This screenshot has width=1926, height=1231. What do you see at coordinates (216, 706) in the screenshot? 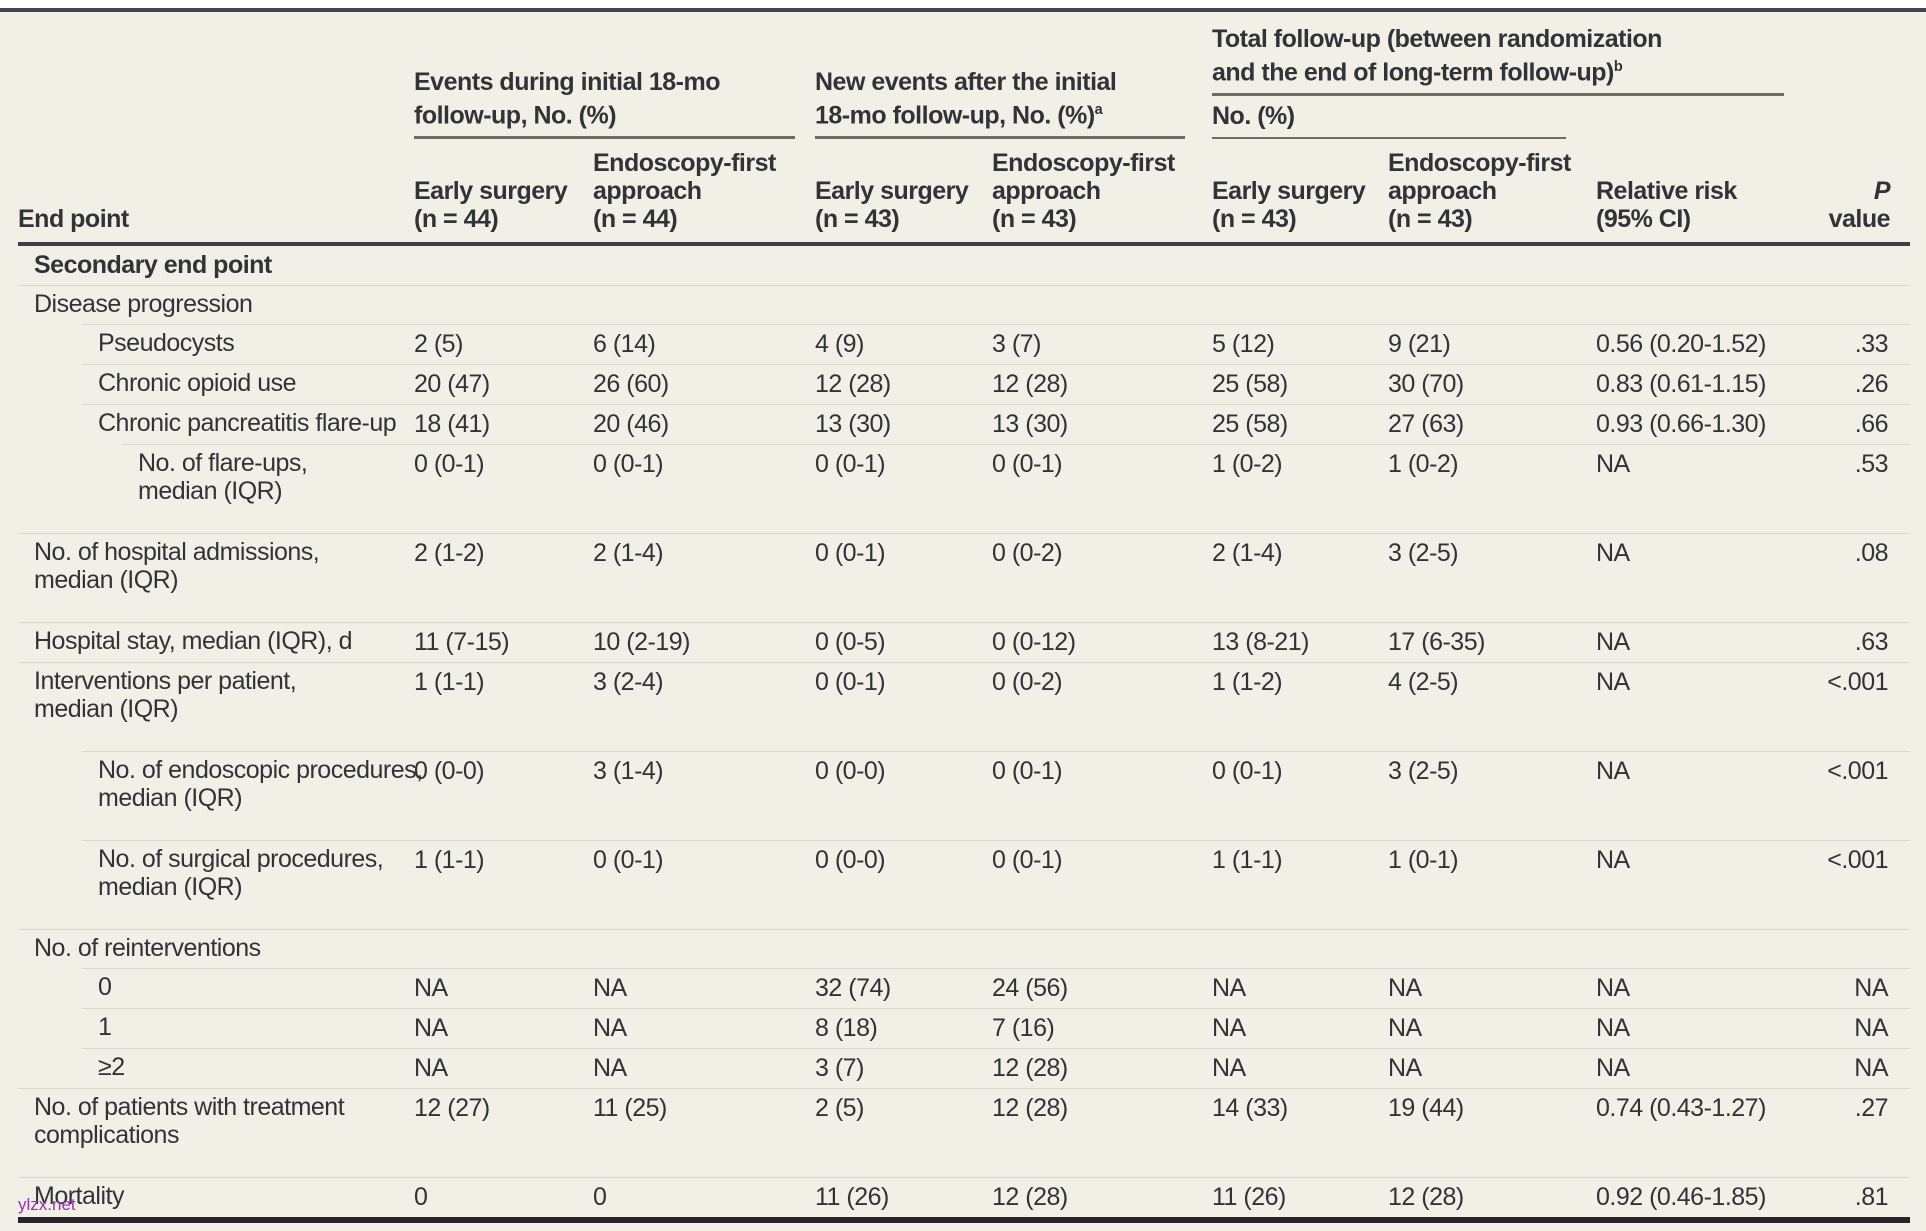
I see `row-label: Interventions per patient, median (IQR)` at bounding box center [216, 706].